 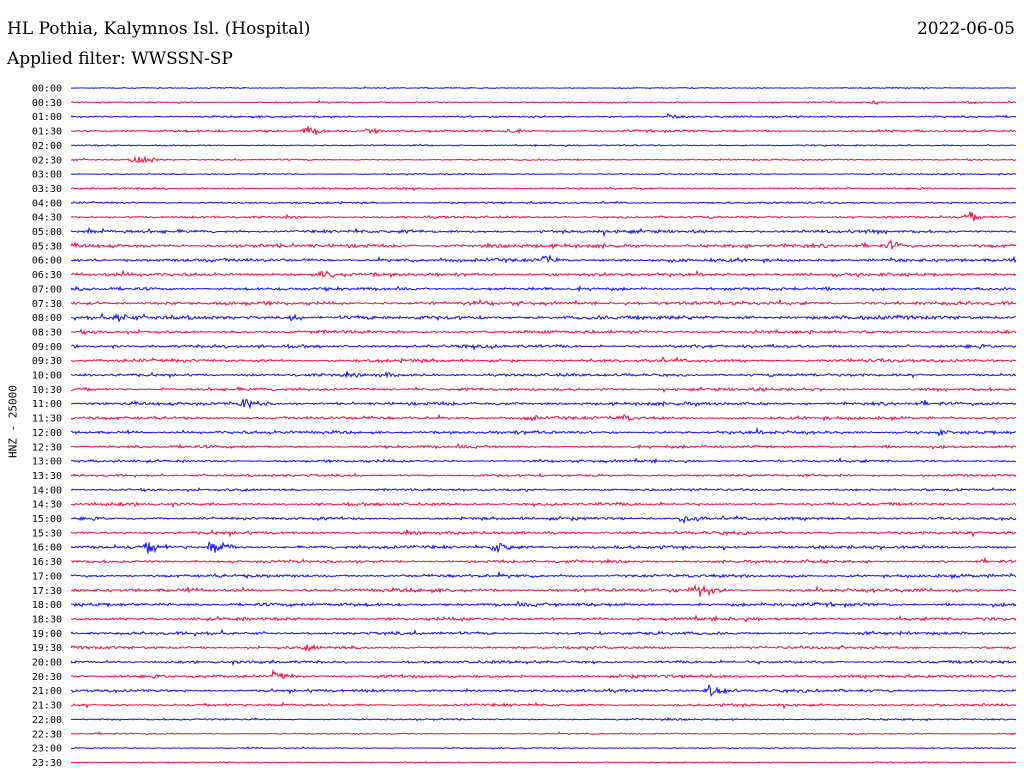 What do you see at coordinates (47, 347) in the screenshot?
I see `row-time-label: 09:00` at bounding box center [47, 347].